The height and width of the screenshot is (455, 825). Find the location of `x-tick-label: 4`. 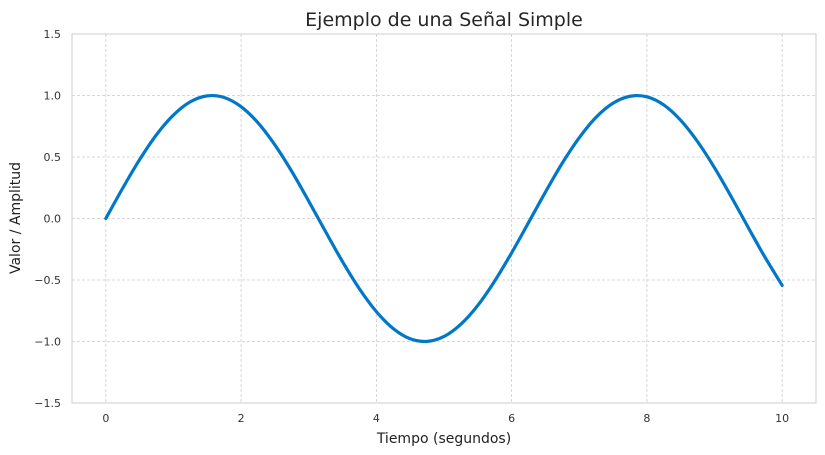

x-tick-label: 4 is located at coordinates (376, 418).